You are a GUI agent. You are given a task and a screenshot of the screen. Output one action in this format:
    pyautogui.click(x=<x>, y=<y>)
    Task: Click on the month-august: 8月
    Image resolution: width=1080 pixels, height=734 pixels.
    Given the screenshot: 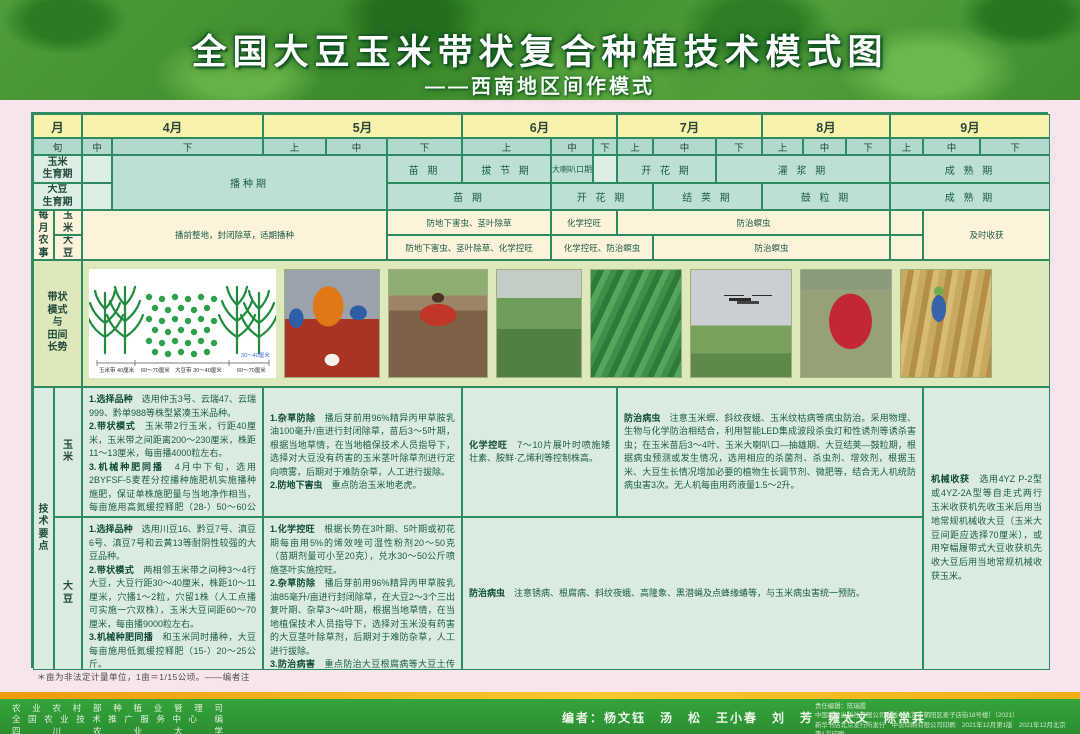 What is the action you would take?
    pyautogui.click(x=826, y=126)
    